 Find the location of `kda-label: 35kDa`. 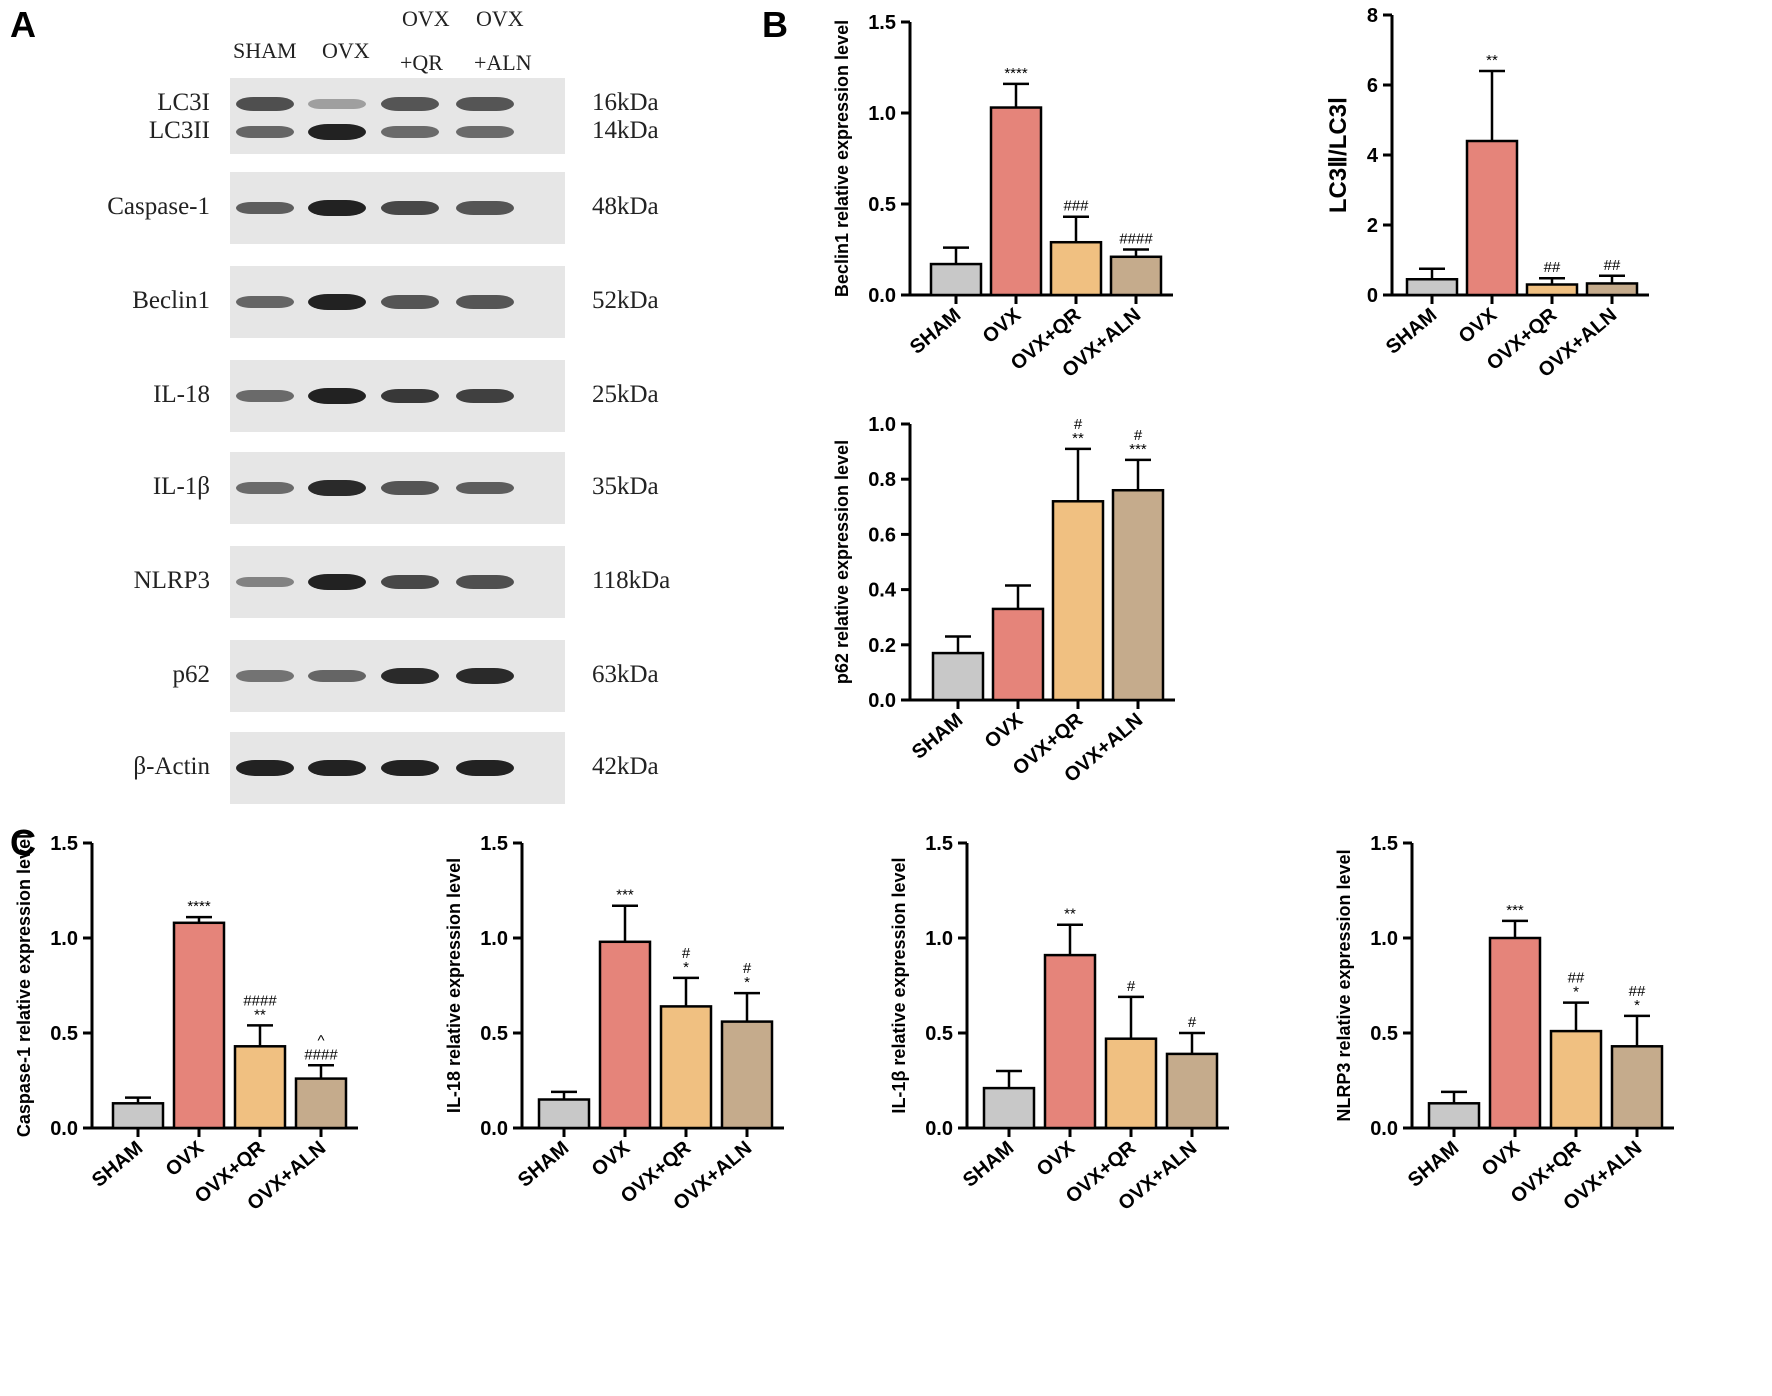

kda-label: 35kDa is located at coordinates (625, 486).